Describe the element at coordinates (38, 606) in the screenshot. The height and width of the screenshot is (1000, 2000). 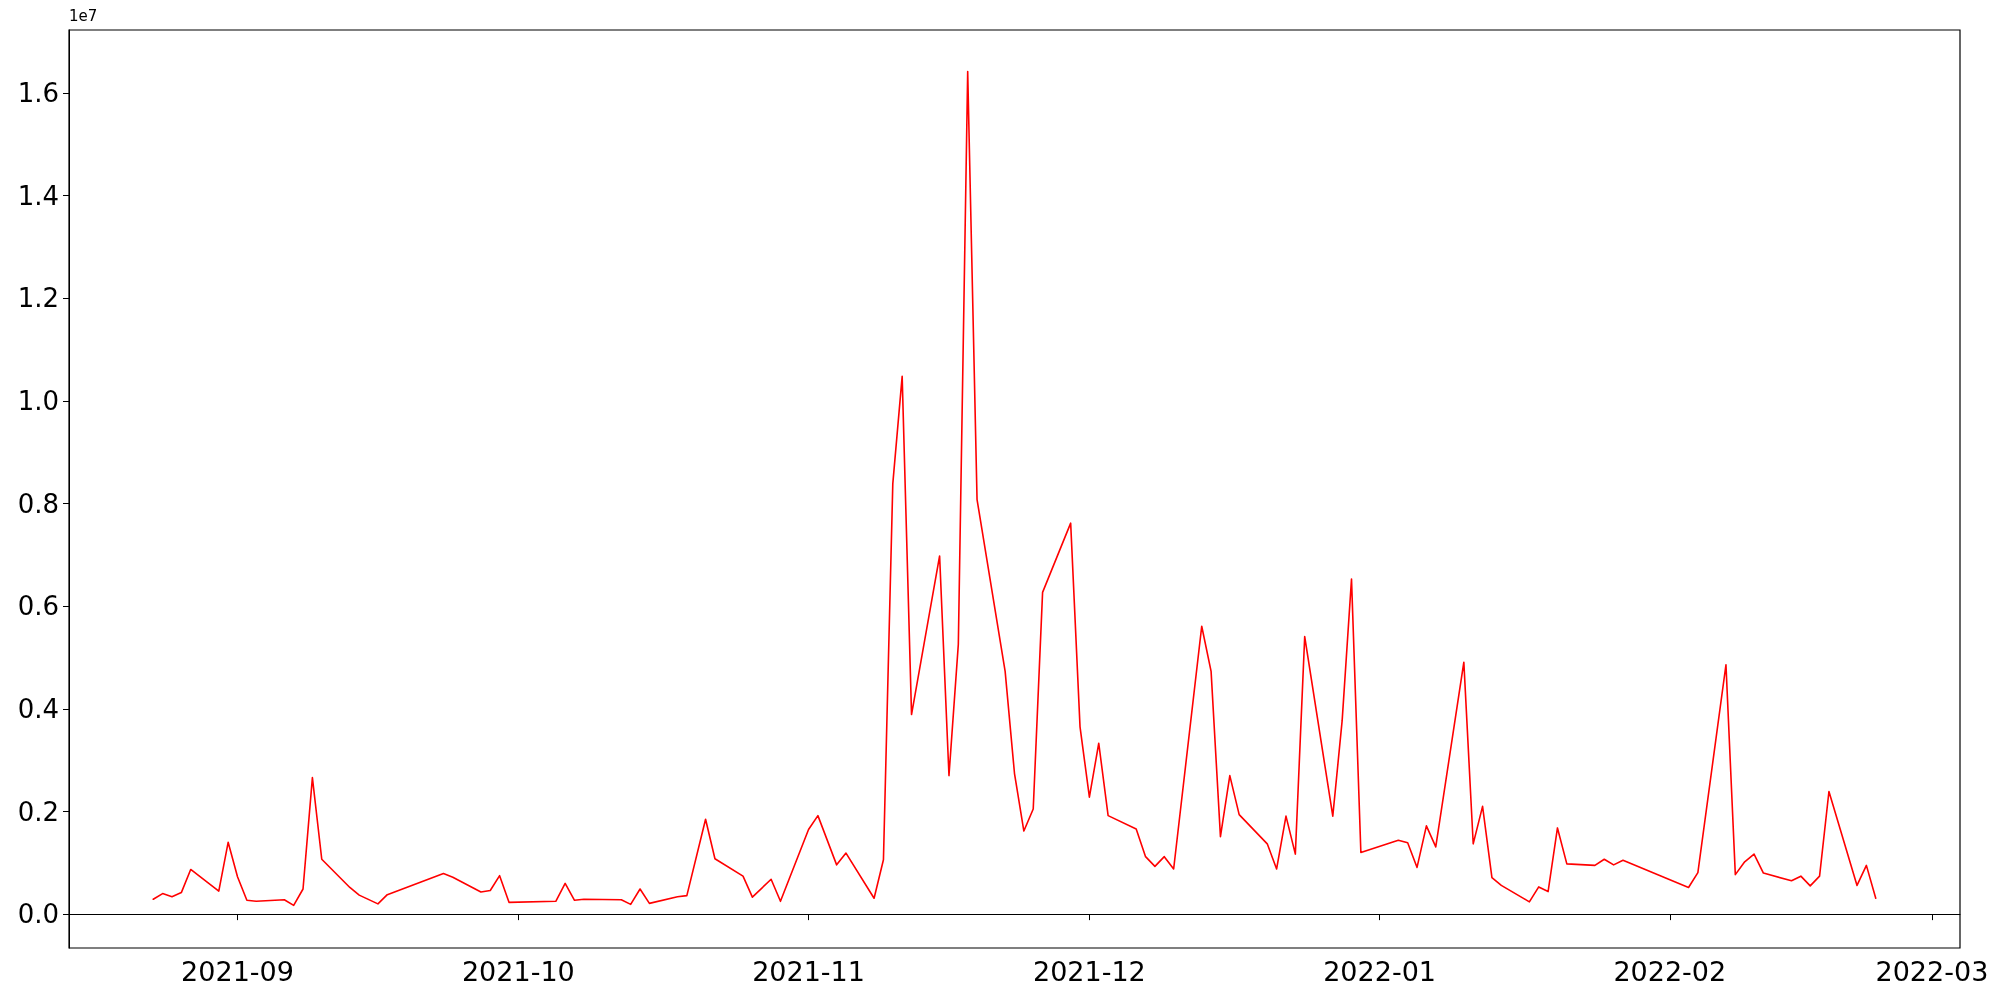
I see `y-tick-label: 0.6` at that location.